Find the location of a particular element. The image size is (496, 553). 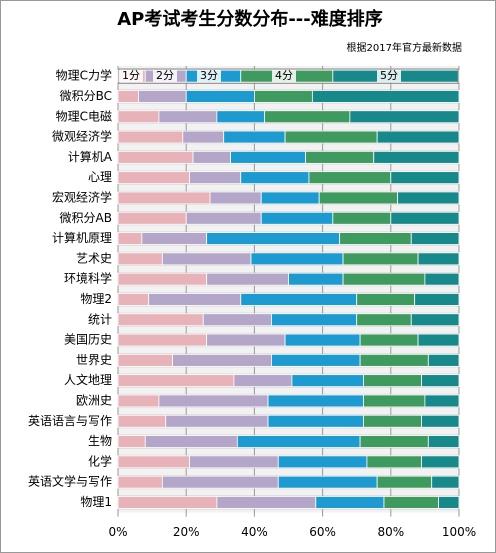

chart-subtitle: 根据2017年官方最新数据 is located at coordinates (404, 47).